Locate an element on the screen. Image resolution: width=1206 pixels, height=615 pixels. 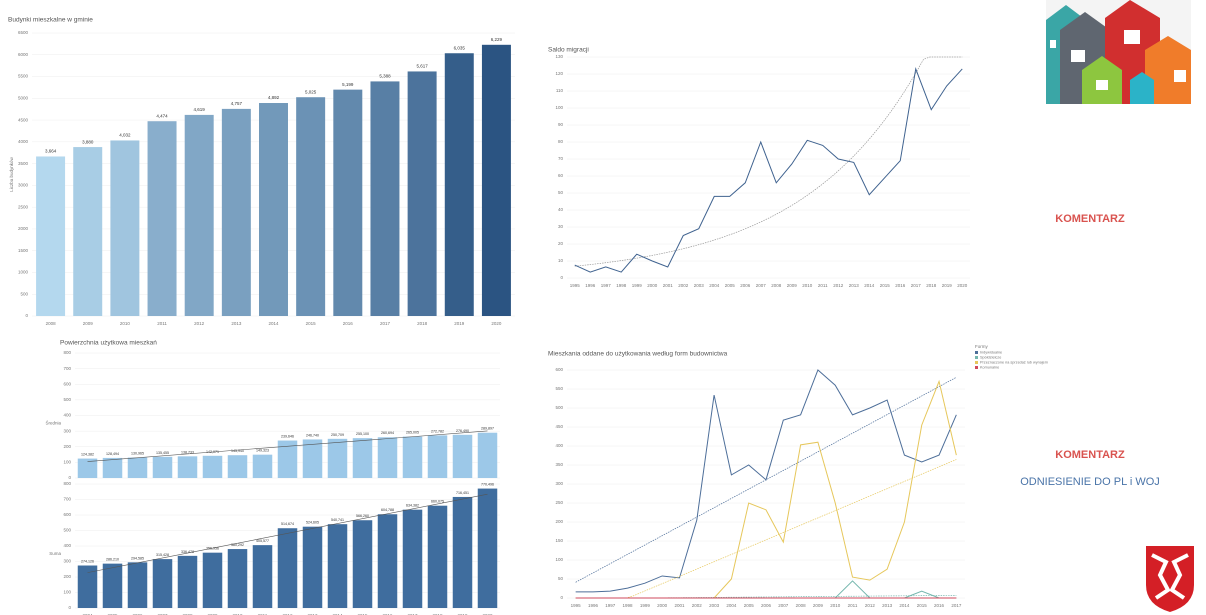
y-tick-label: 130 is located at coordinates (559, 56).